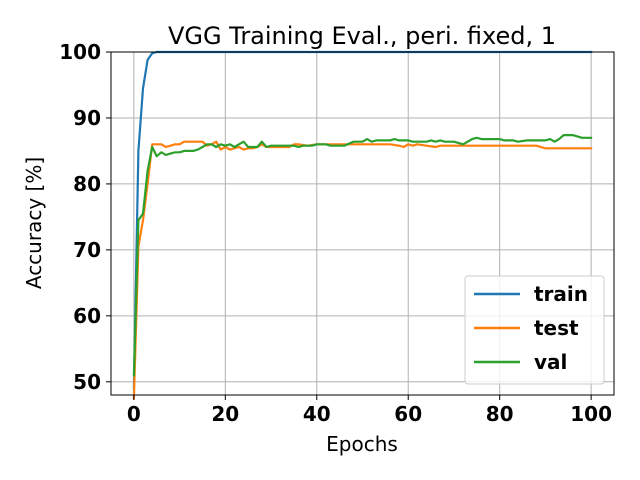 The width and height of the screenshot is (640, 480). I want to click on x-tick-label: 60, so click(408, 414).